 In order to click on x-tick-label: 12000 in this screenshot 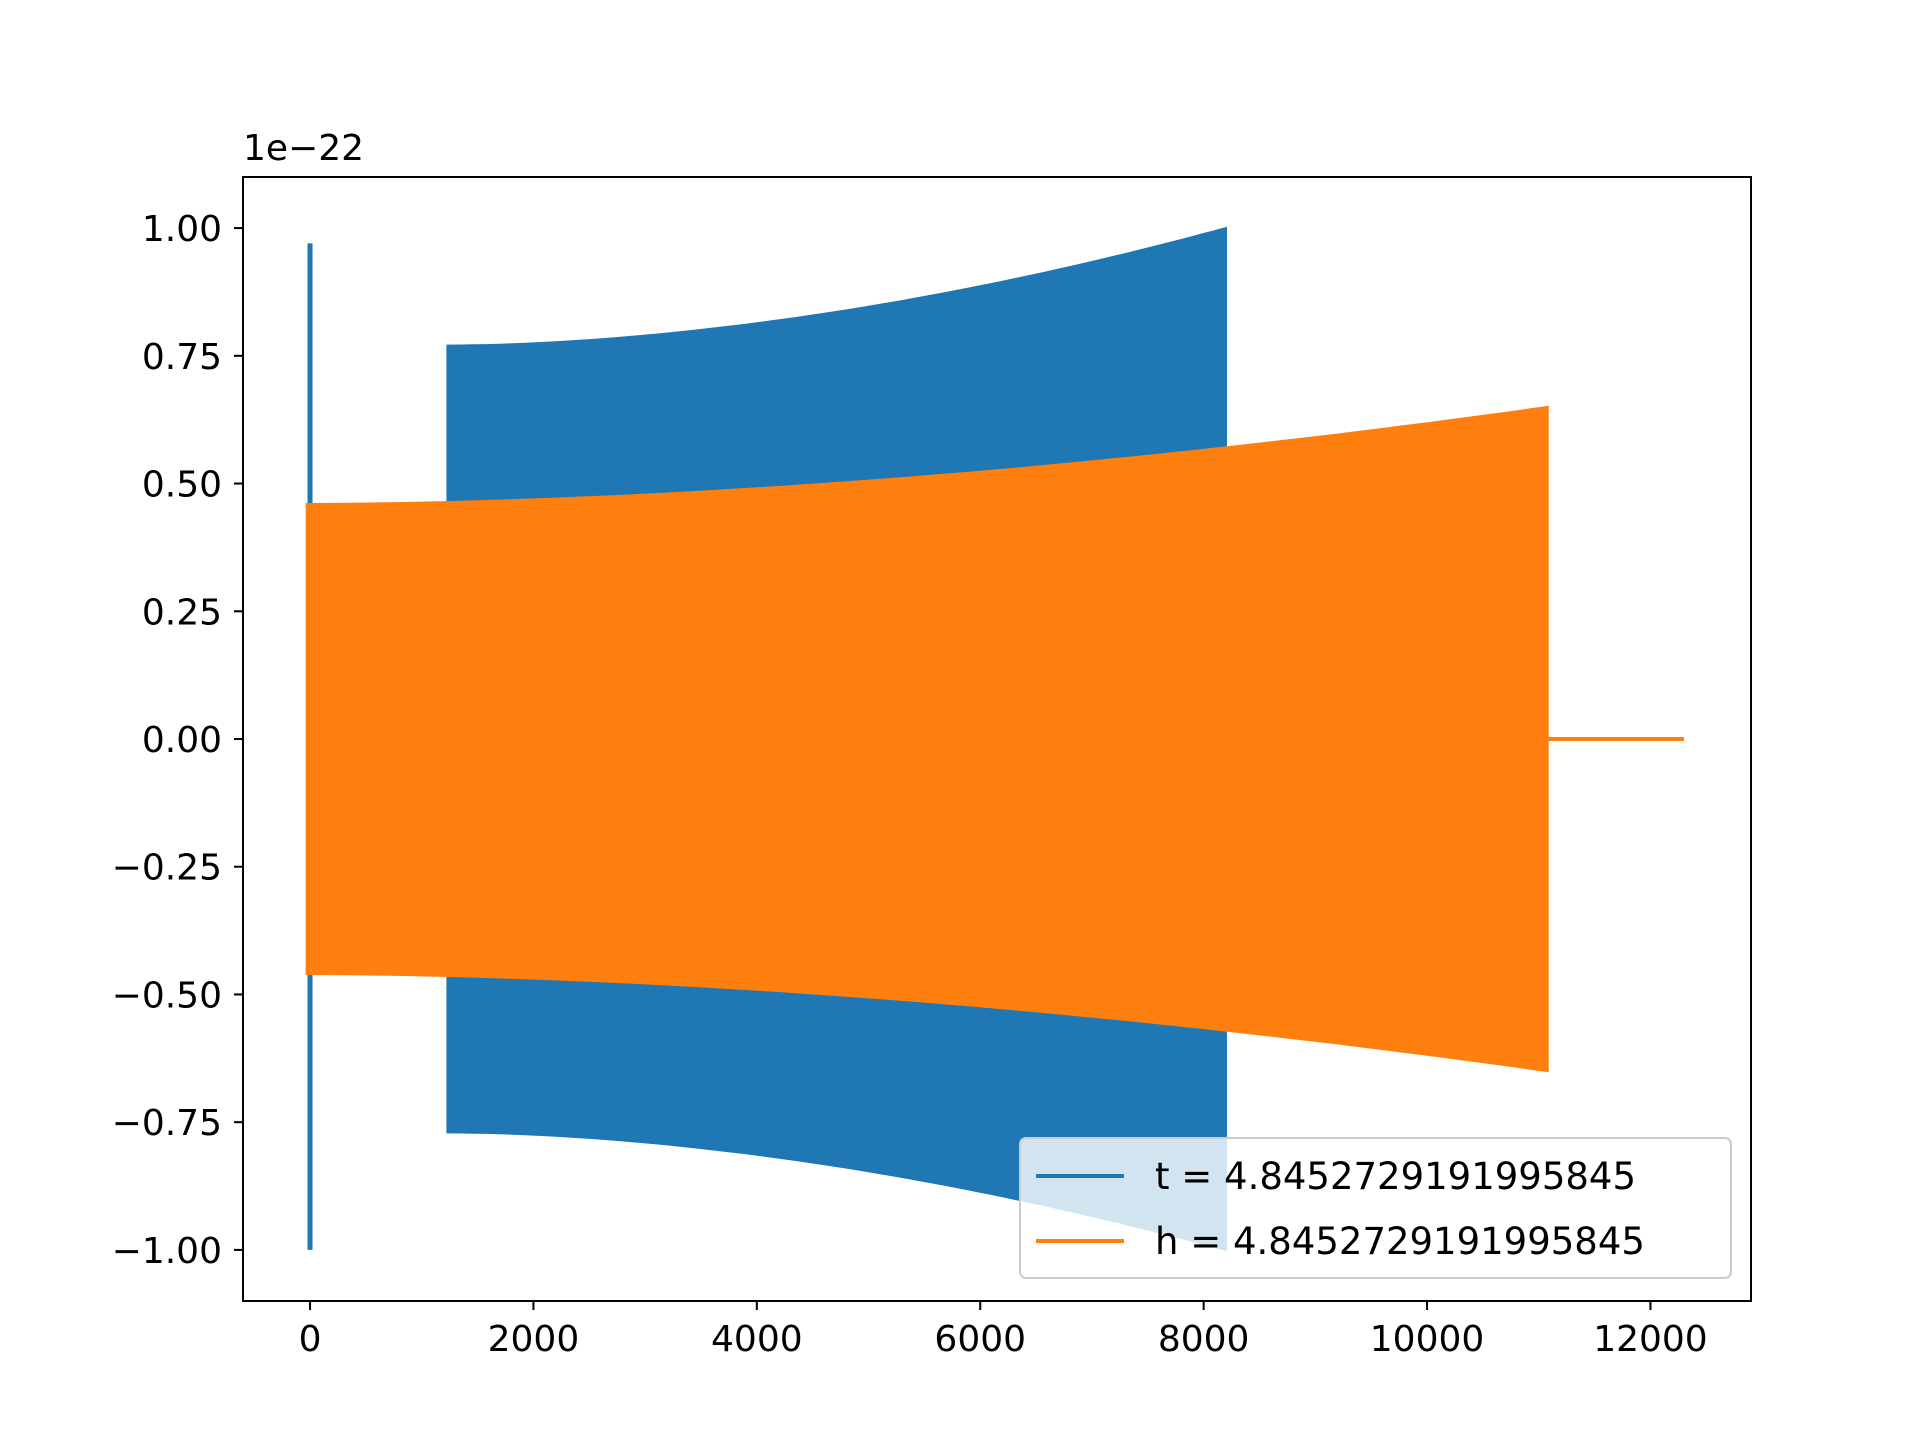, I will do `click(1650, 1339)`.